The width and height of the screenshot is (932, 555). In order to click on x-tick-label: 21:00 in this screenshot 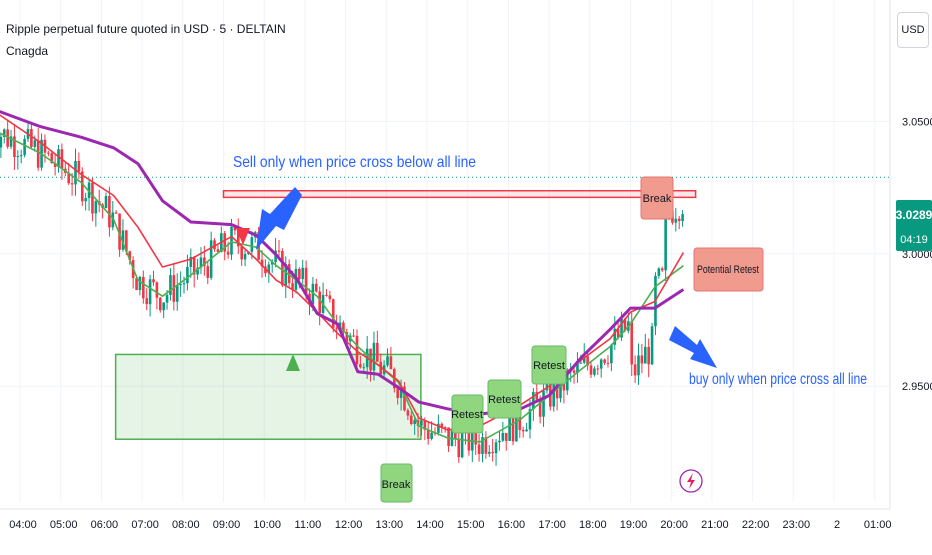, I will do `click(715, 525)`.